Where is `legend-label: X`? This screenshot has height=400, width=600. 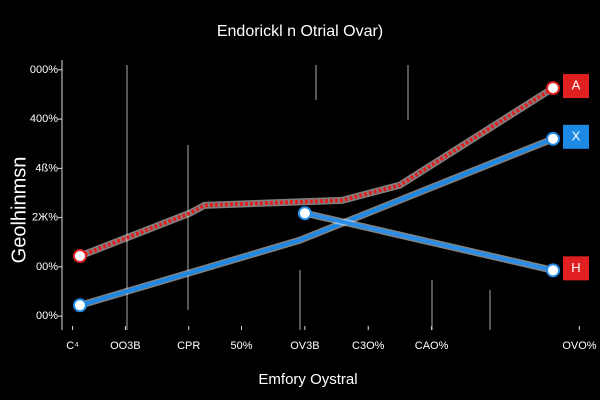
legend-label: X is located at coordinates (576, 135).